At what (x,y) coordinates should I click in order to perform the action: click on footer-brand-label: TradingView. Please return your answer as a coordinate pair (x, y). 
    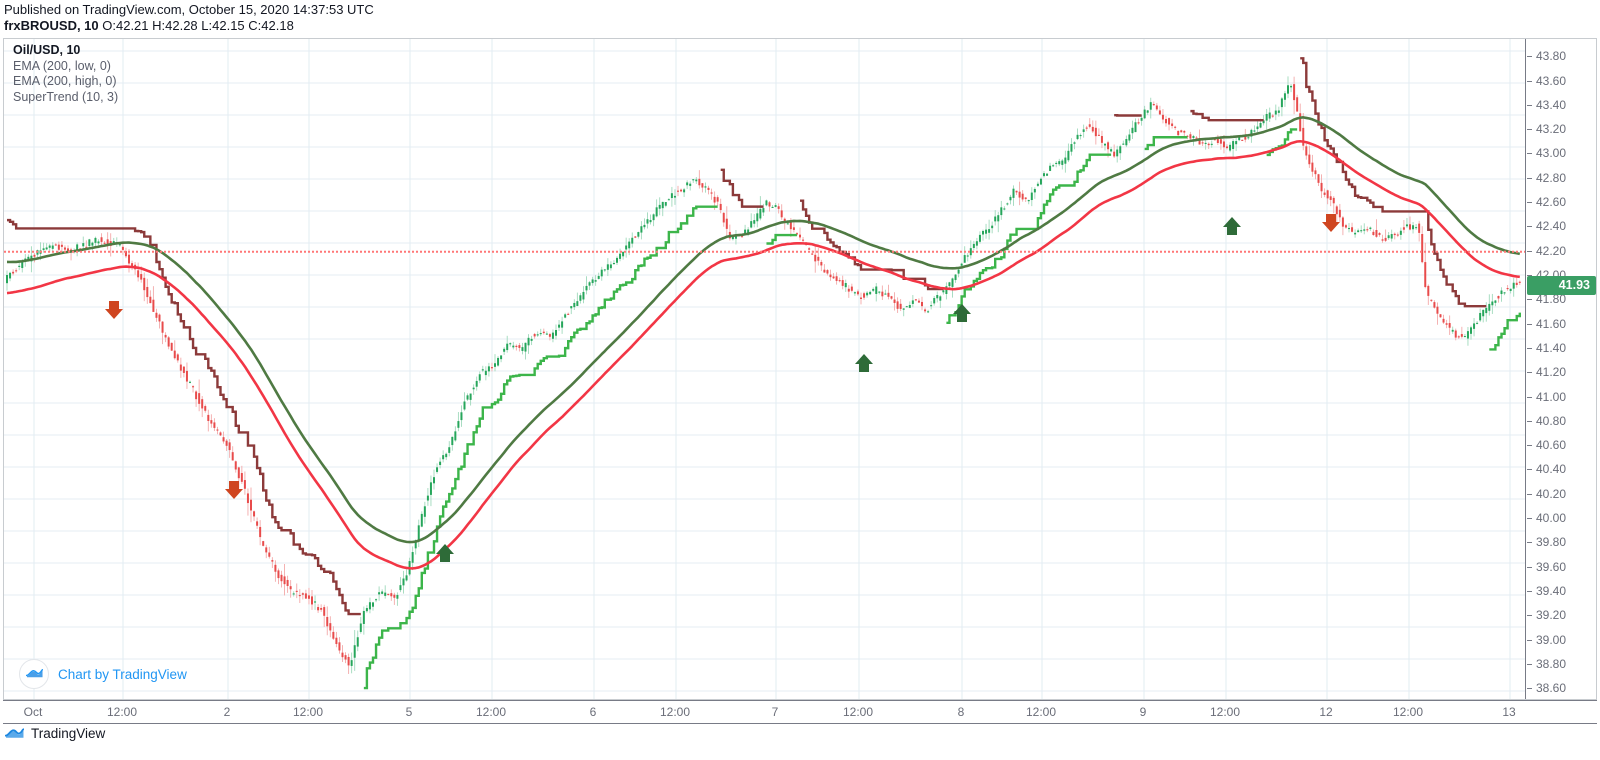
    Looking at the image, I should click on (68, 733).